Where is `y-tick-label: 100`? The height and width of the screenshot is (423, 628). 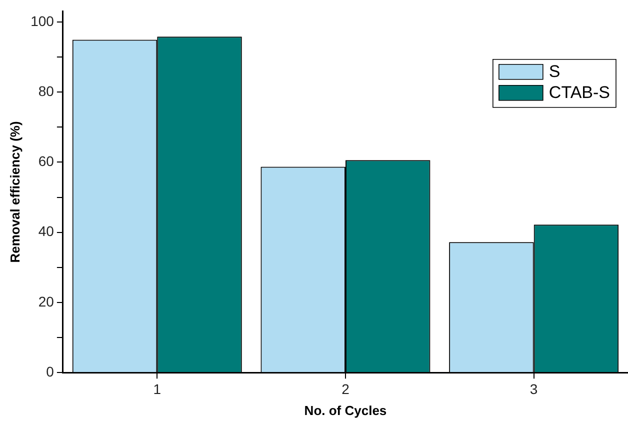
y-tick-label: 100 is located at coordinates (42, 20).